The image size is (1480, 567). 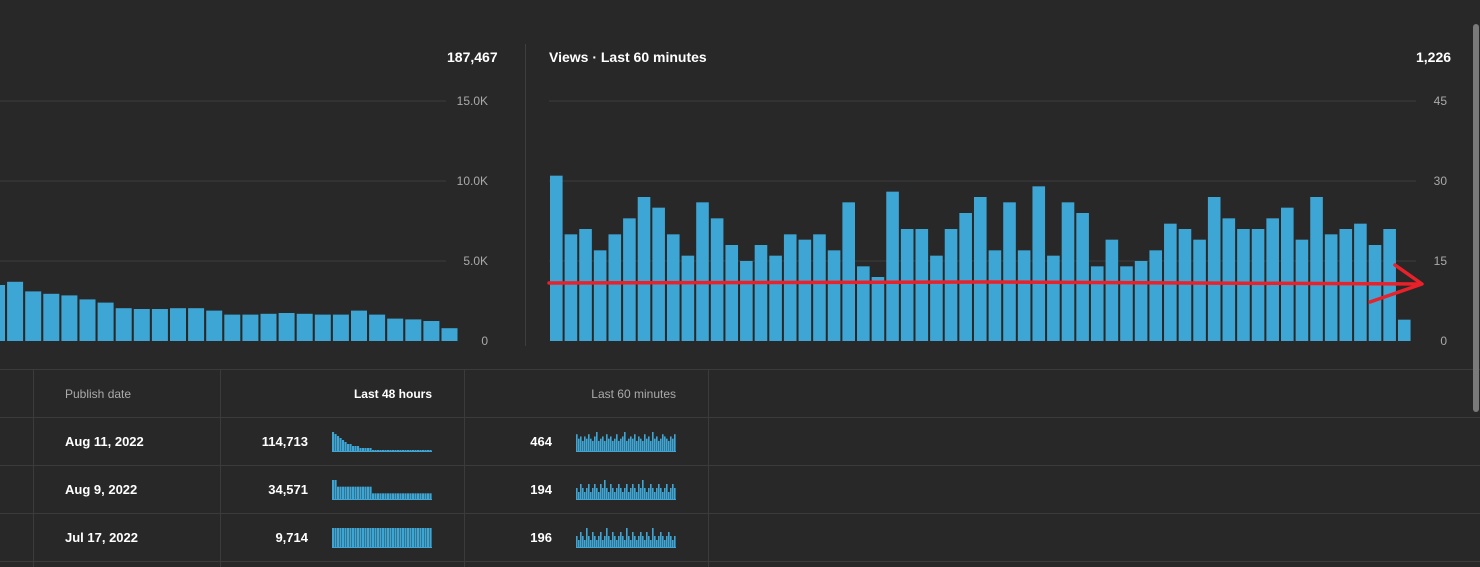 I want to click on annotation-arrowhead, so click(x=1396, y=283).